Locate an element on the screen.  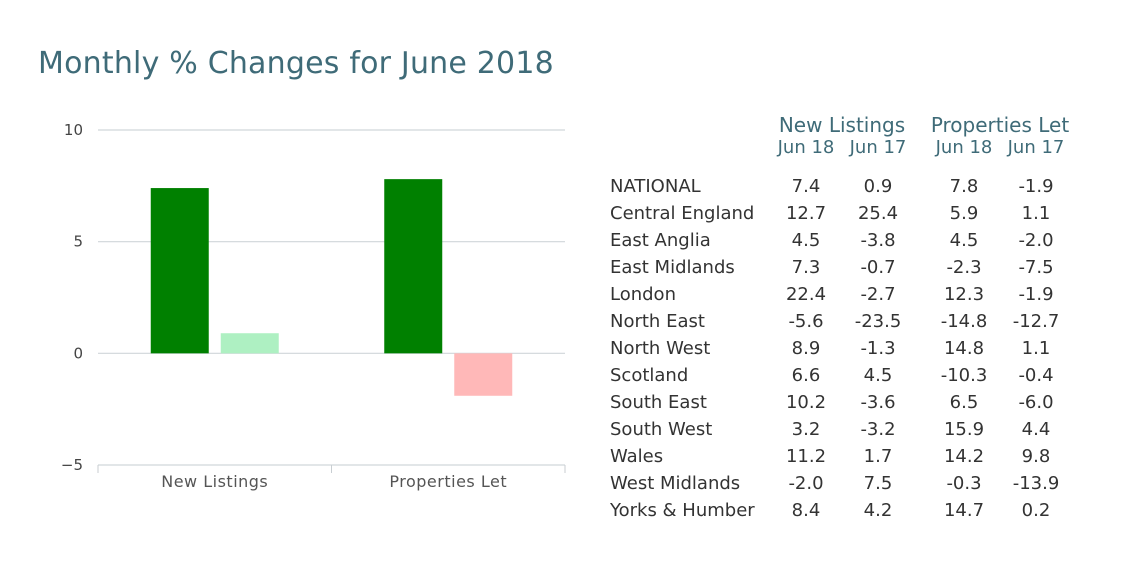
value-cell: 6.5 is located at coordinates (964, 402).